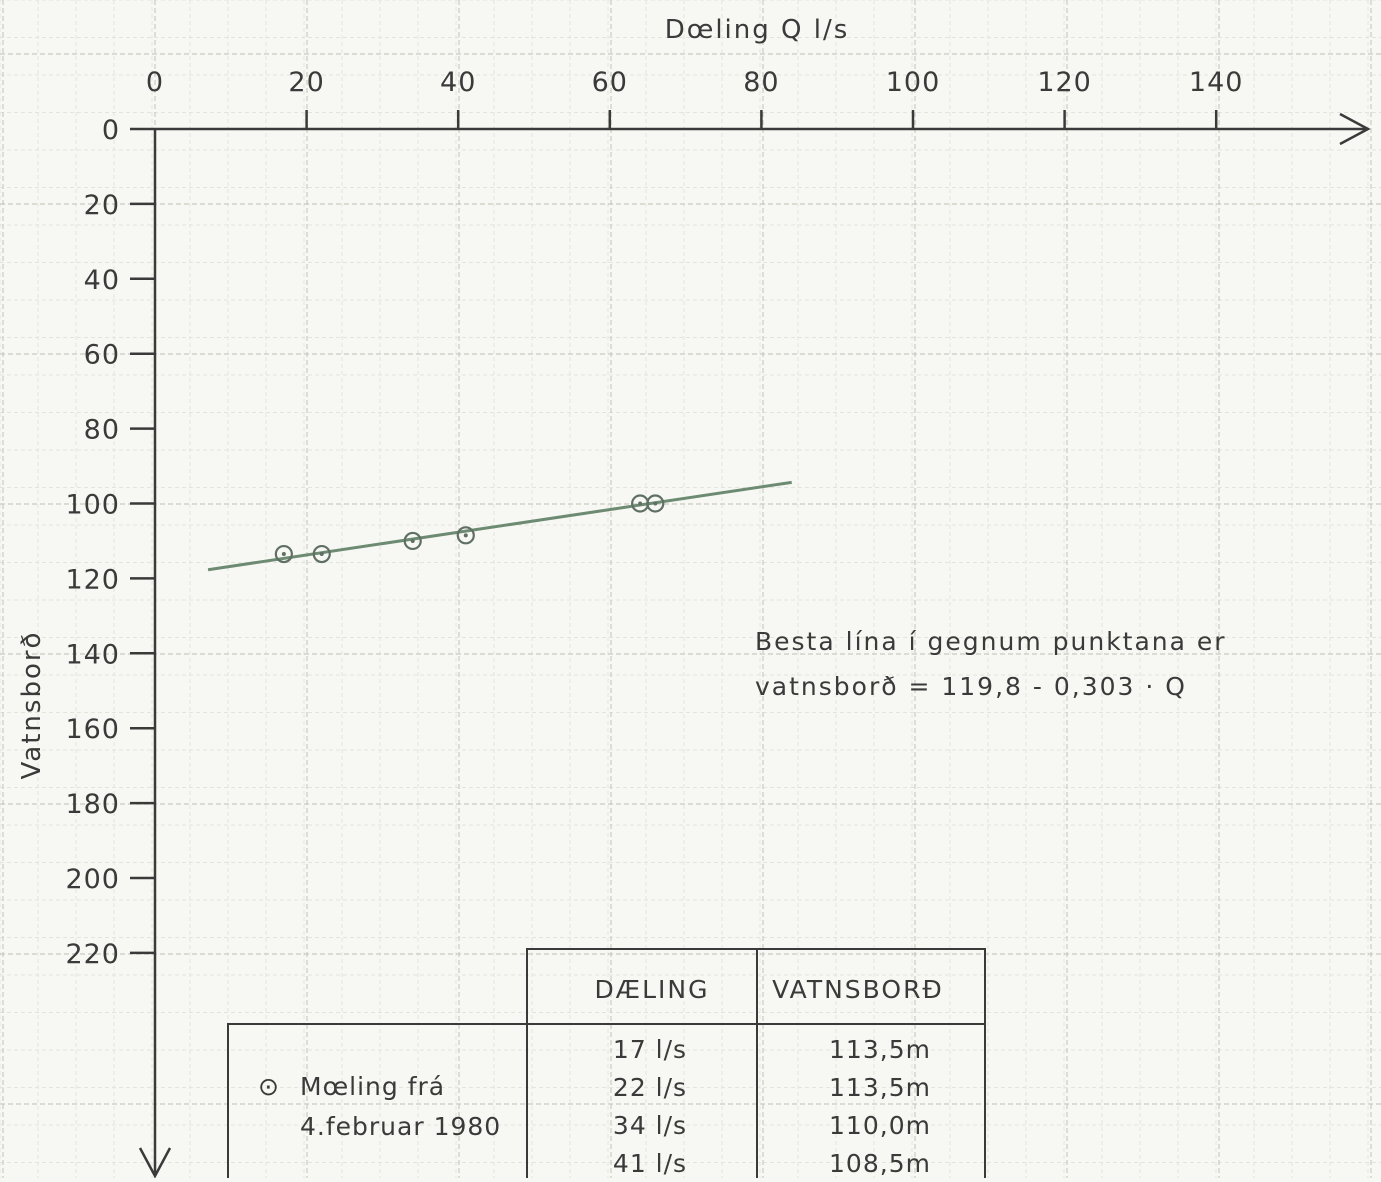 The image size is (1381, 1182). Describe the element at coordinates (102, 355) in the screenshot. I see `y-tick-label: 60` at that location.